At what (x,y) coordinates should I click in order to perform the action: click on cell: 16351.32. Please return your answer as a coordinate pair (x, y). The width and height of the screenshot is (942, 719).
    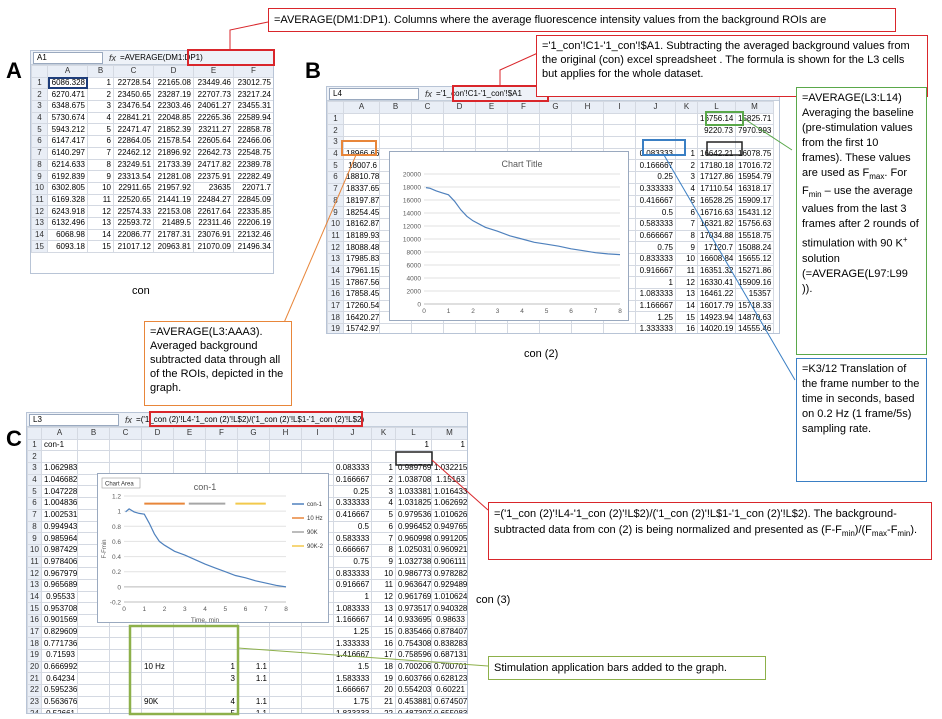
    Looking at the image, I should click on (716, 271).